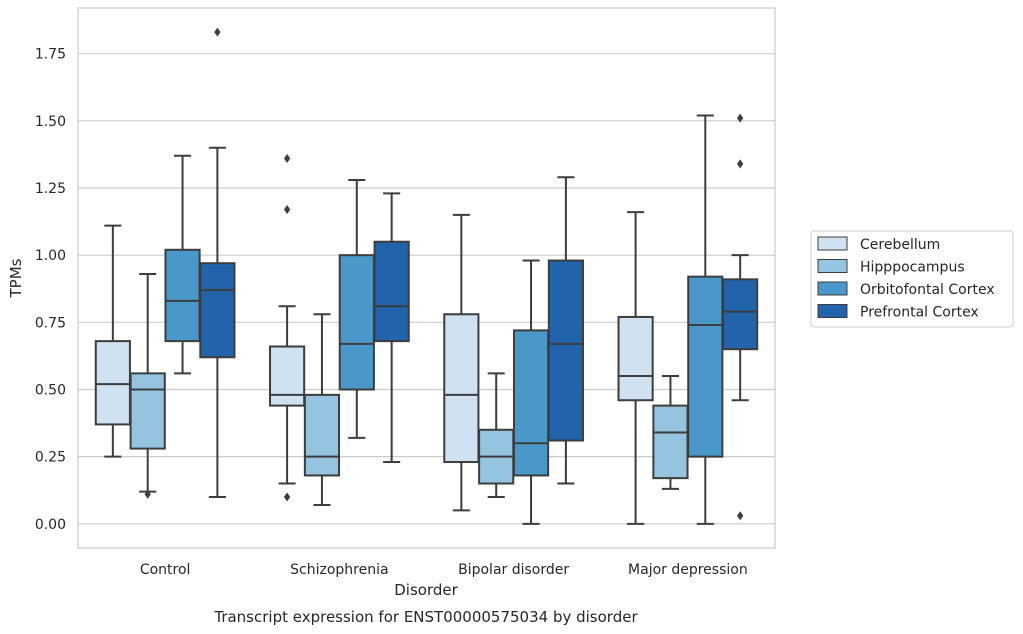 The image size is (1023, 634). What do you see at coordinates (688, 570) in the screenshot?
I see `x-tick-label: Major depression` at bounding box center [688, 570].